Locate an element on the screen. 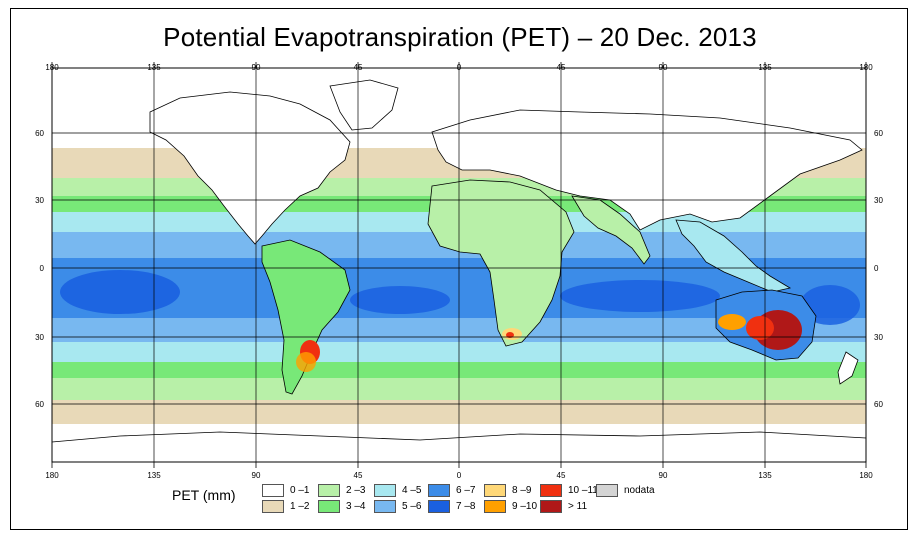  argentina-warm is located at coordinates (306, 362).